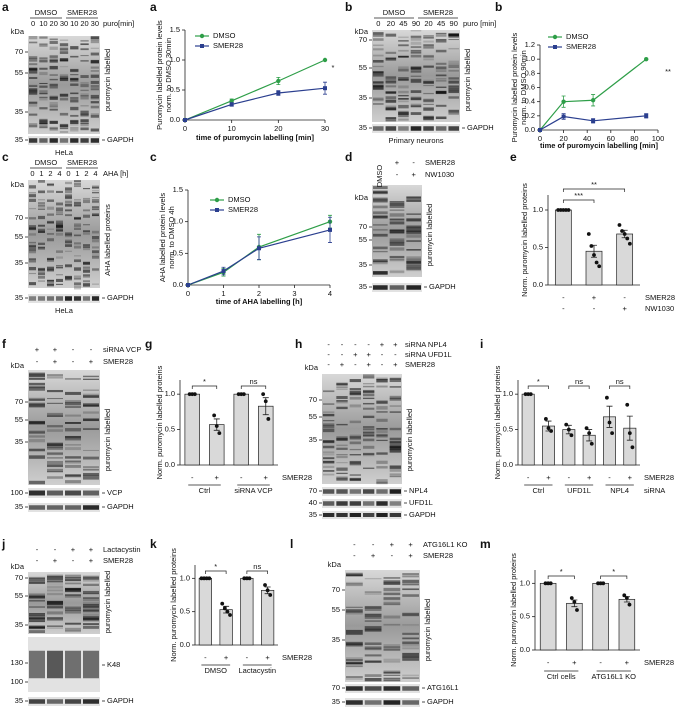 The image size is (685, 712). Describe the element at coordinates (178, 221) in the screenshot. I see `y-tick-label: 1.0` at that location.